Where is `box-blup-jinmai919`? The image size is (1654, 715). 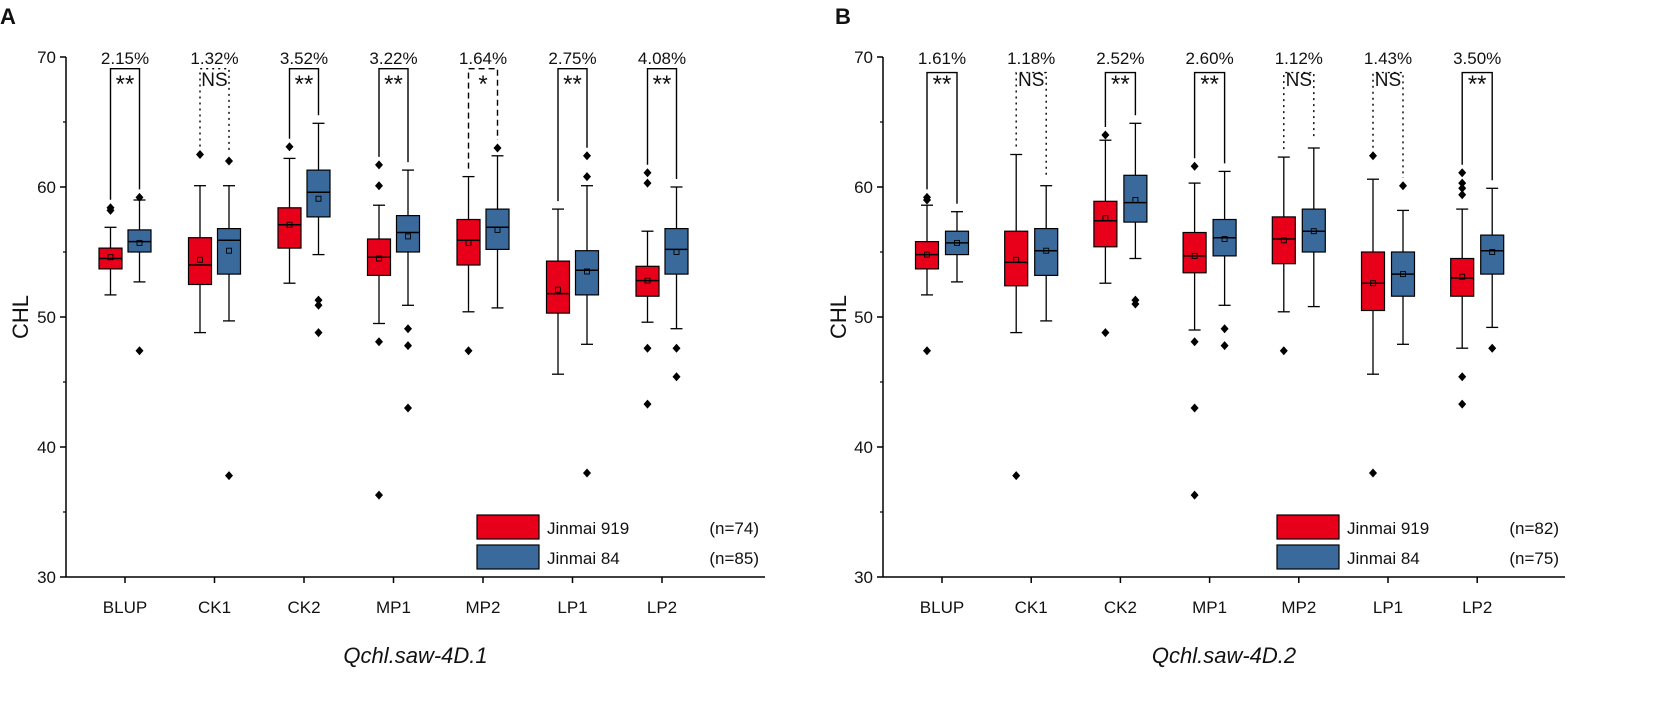
box-blup-jinmai919 is located at coordinates (110, 249).